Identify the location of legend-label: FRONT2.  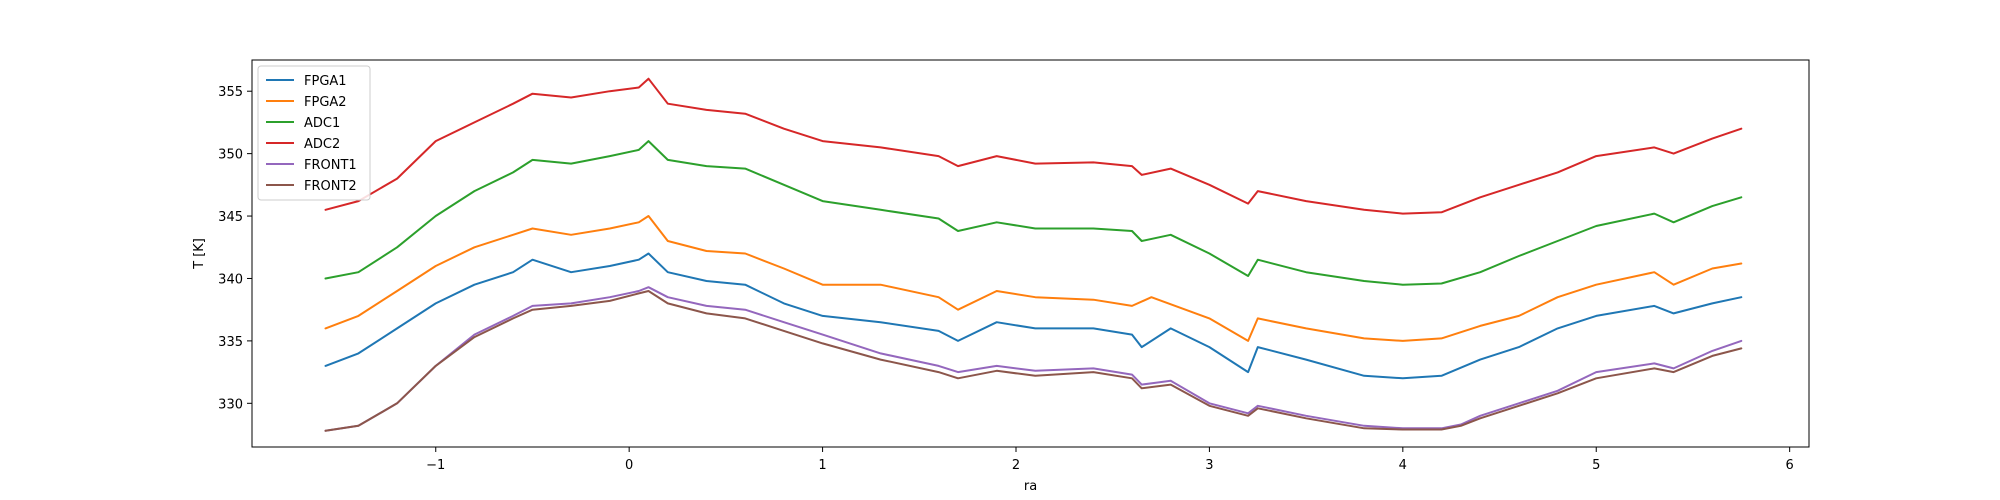
(330, 186).